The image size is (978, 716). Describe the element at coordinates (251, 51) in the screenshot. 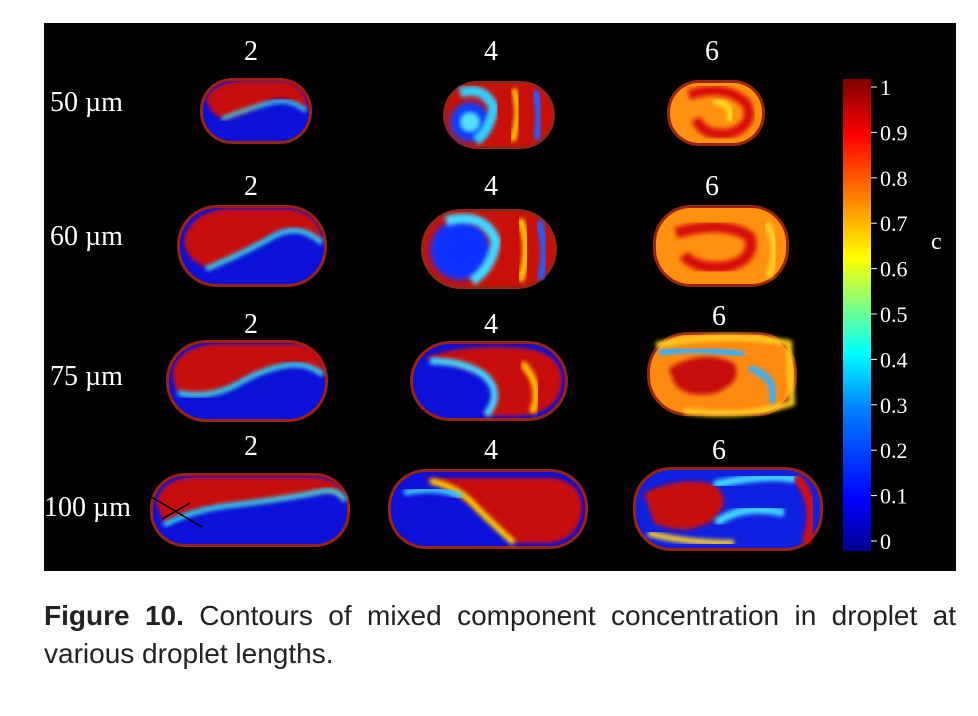

I see `column-label-2-row1: 2` at that location.